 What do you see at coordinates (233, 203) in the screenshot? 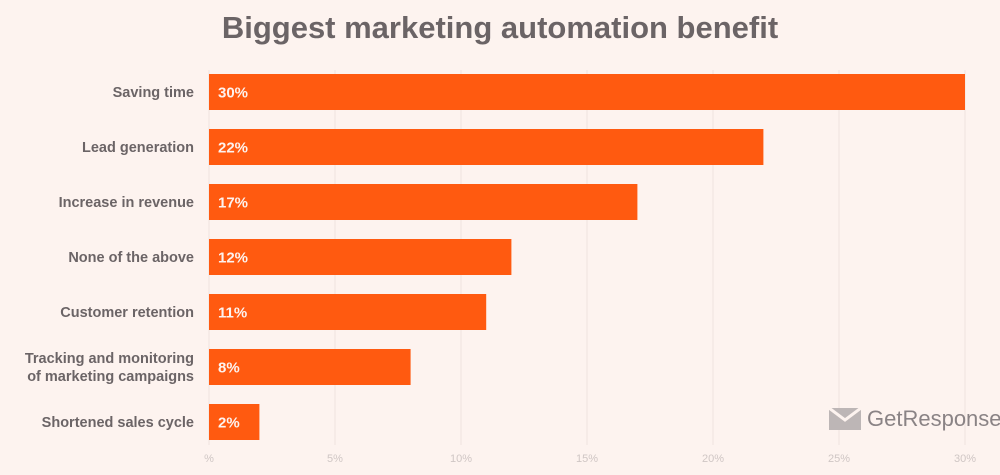
I see `bar-value-label: 17%` at bounding box center [233, 203].